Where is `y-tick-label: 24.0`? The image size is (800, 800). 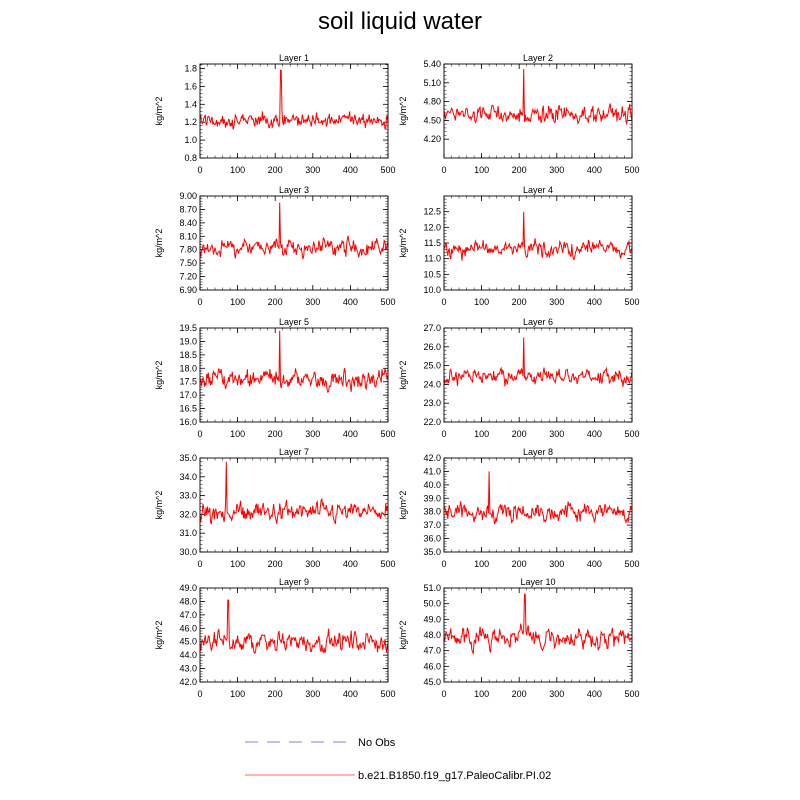
y-tick-label: 24.0 is located at coordinates (432, 384).